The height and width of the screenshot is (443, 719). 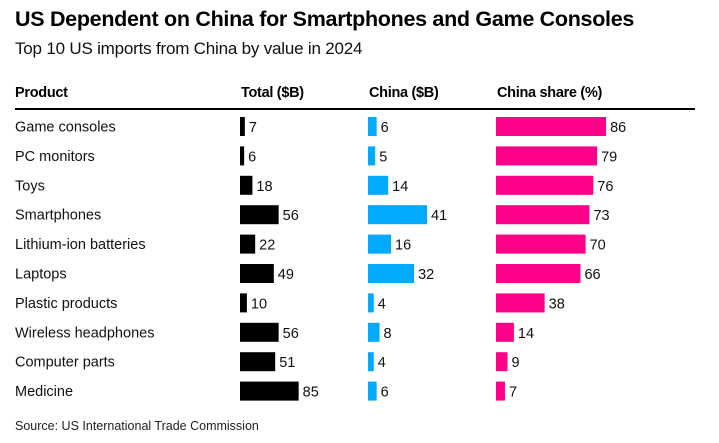 What do you see at coordinates (272, 93) in the screenshot?
I see `column-header-total: Total ($B)` at bounding box center [272, 93].